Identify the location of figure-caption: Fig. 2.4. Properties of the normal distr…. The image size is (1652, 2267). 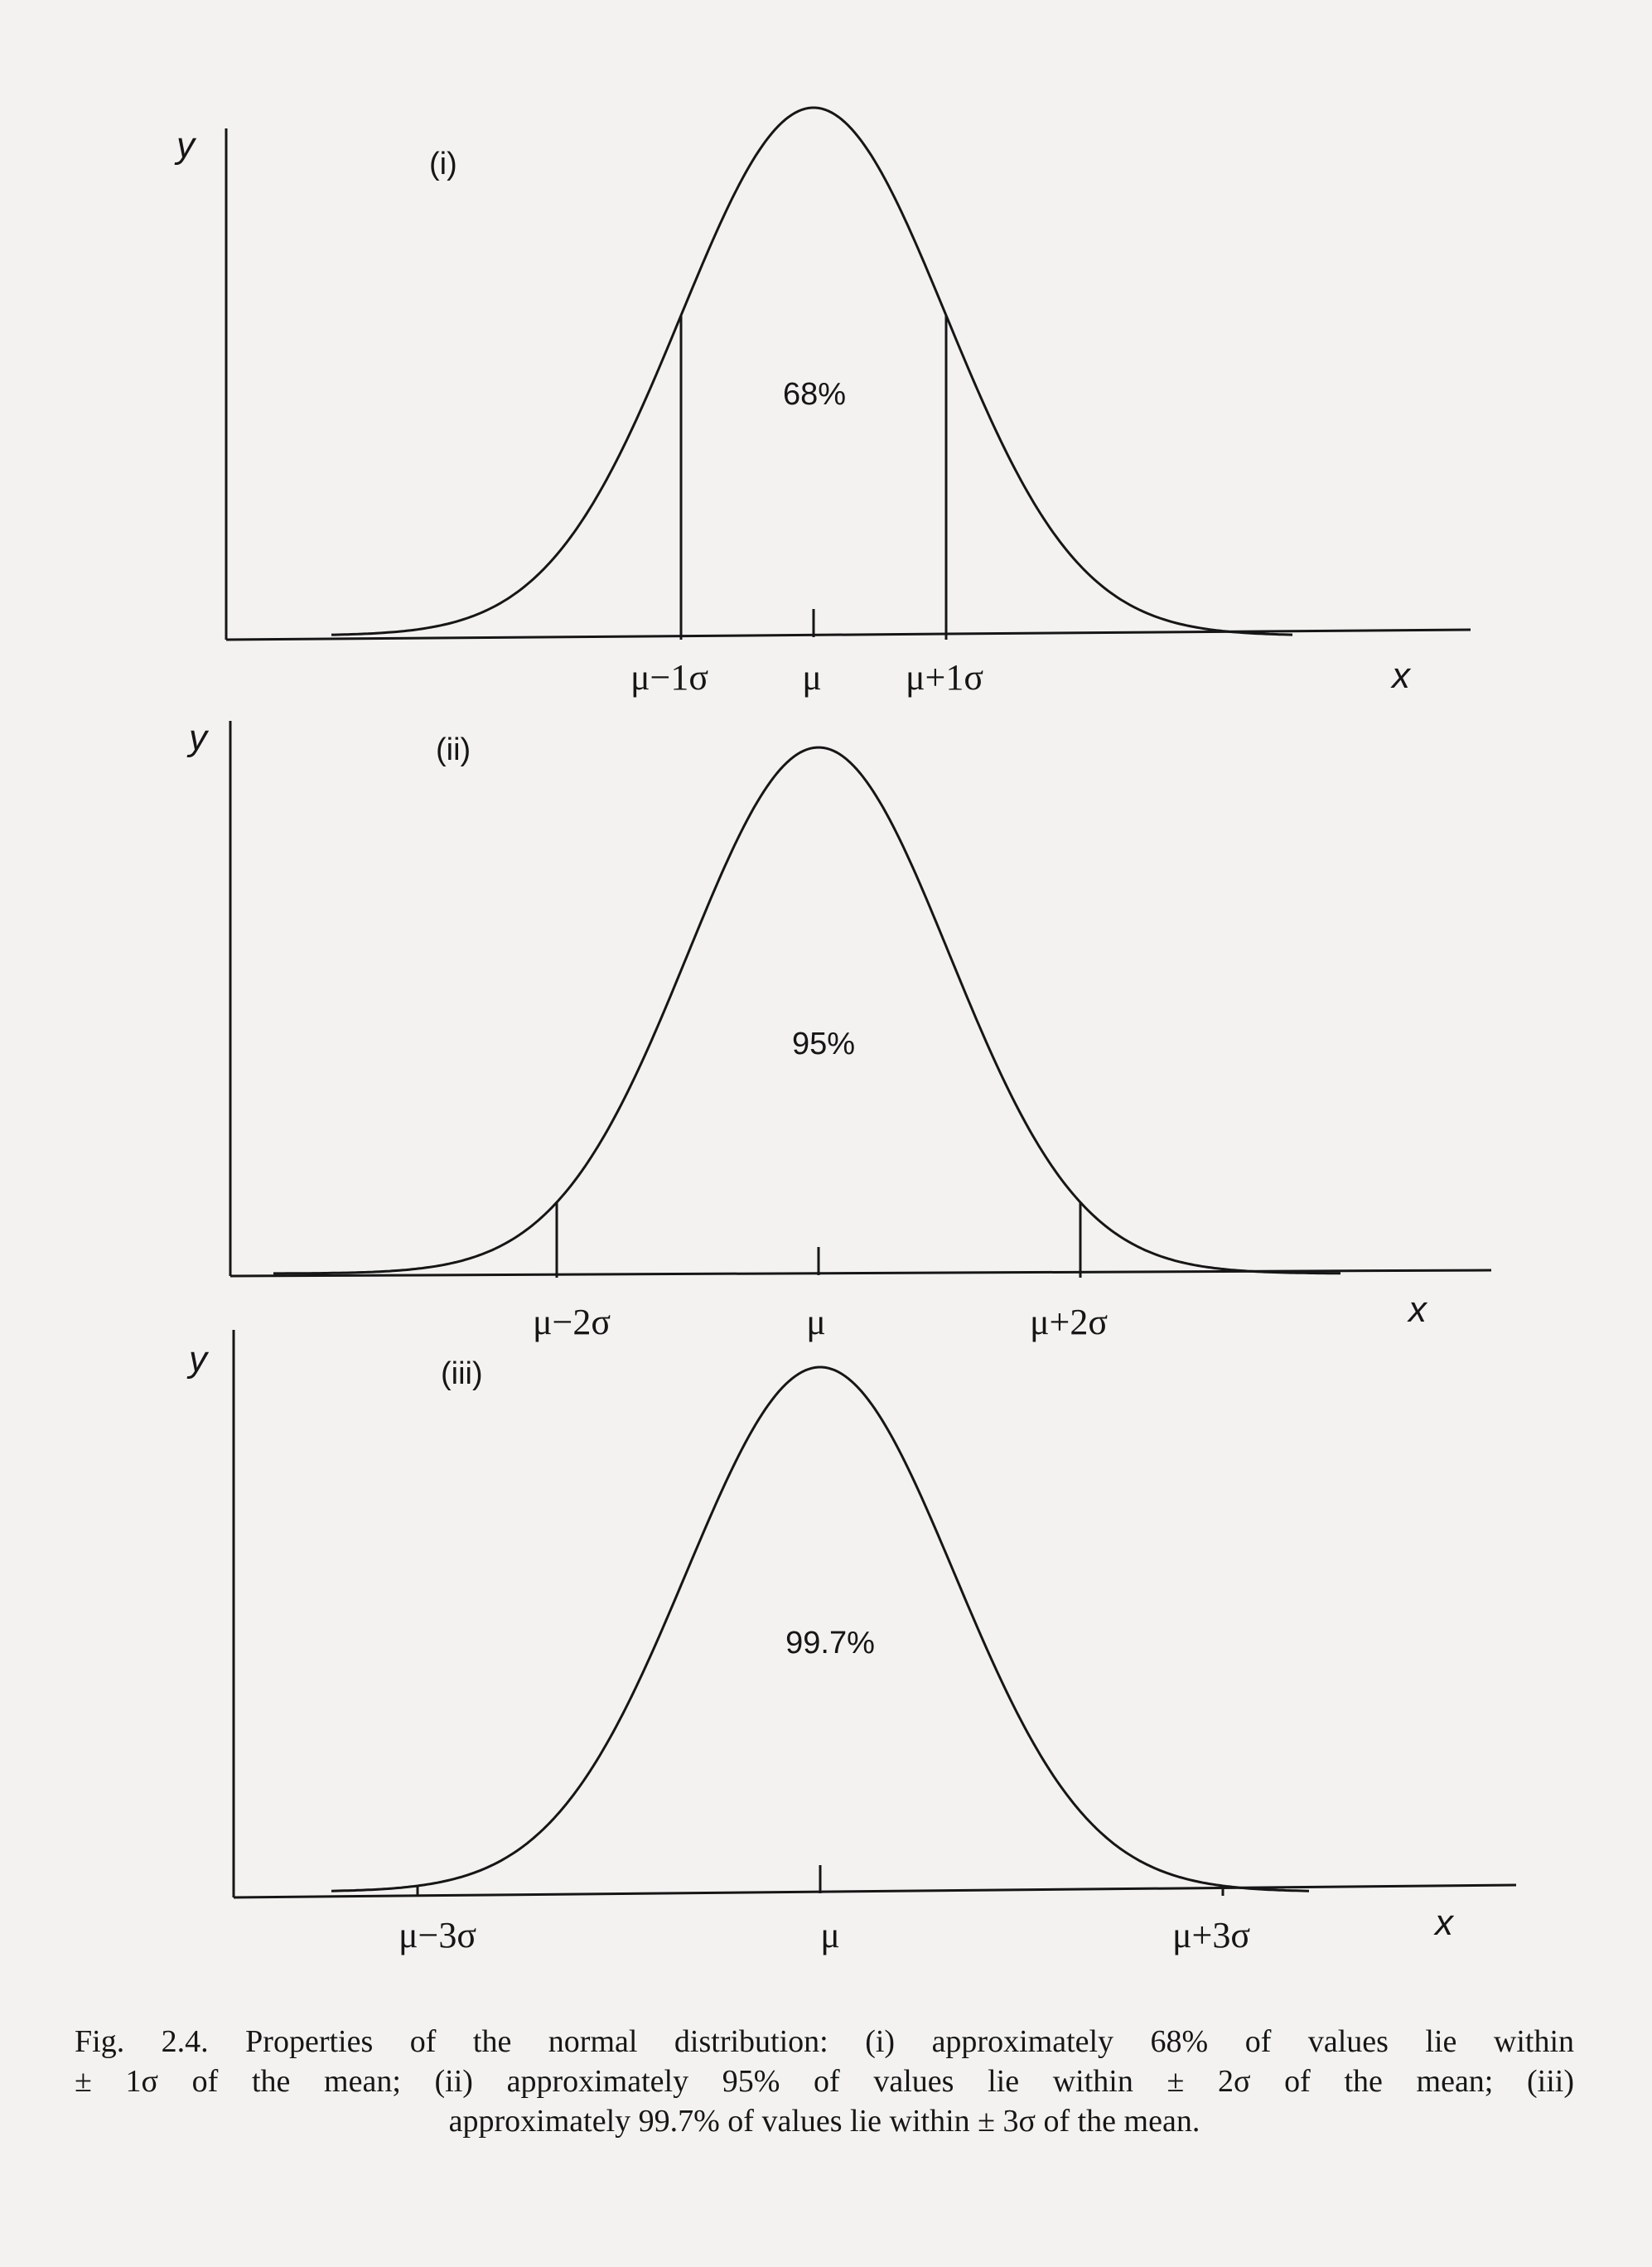
(824, 2081).